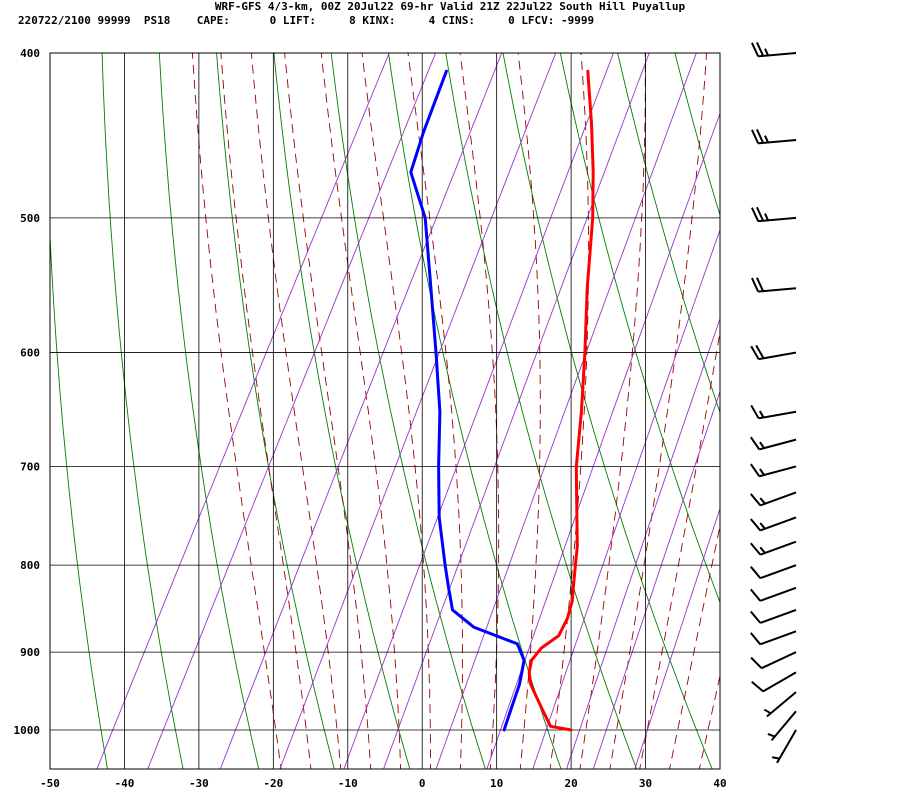  I want to click on x-tick-label: 10, so click(496, 783).